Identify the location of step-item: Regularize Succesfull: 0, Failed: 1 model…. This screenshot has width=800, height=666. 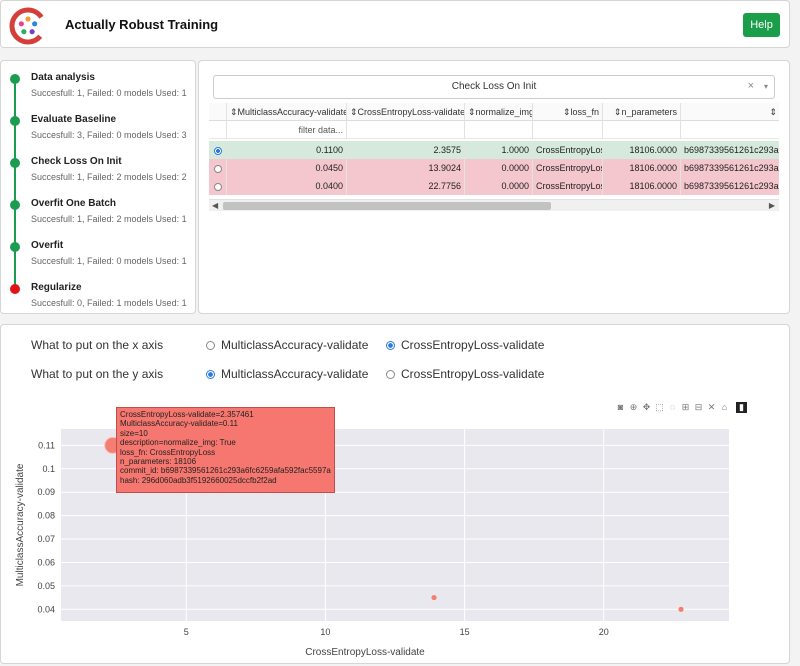
(99, 296).